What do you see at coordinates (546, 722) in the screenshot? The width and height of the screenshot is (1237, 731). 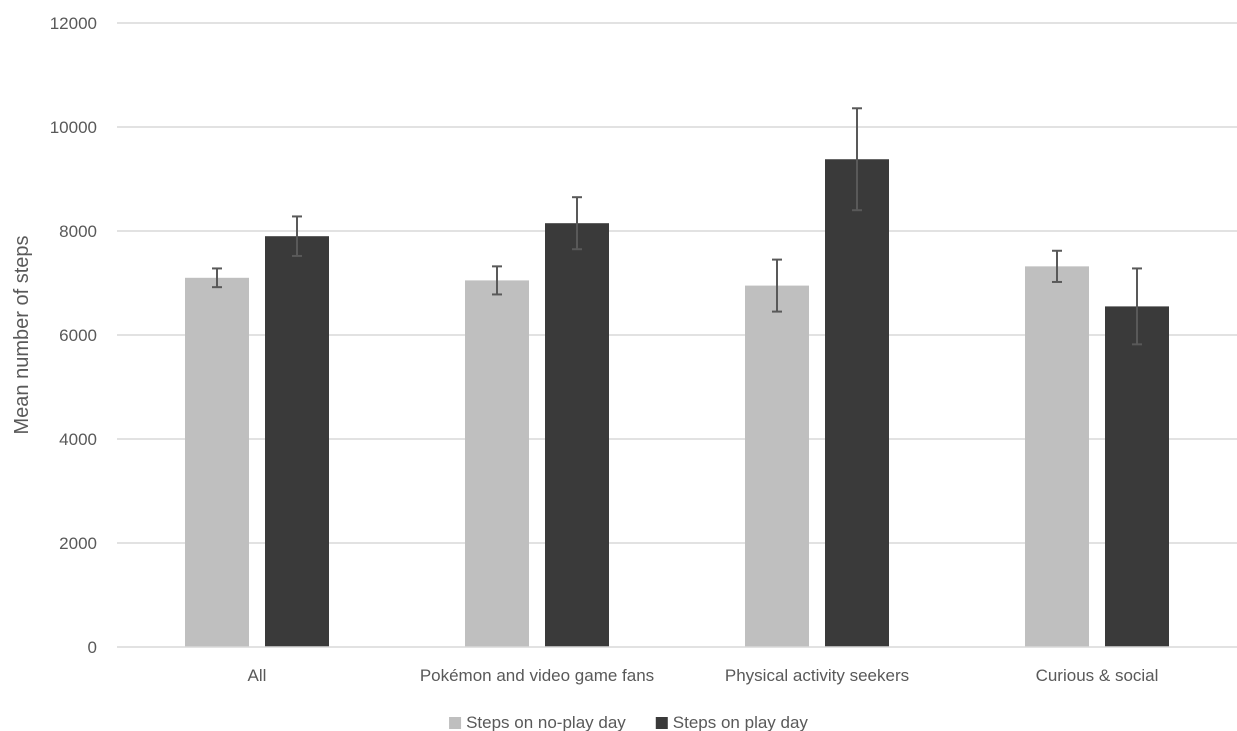 I see `legend-label: Steps on no-play day` at bounding box center [546, 722].